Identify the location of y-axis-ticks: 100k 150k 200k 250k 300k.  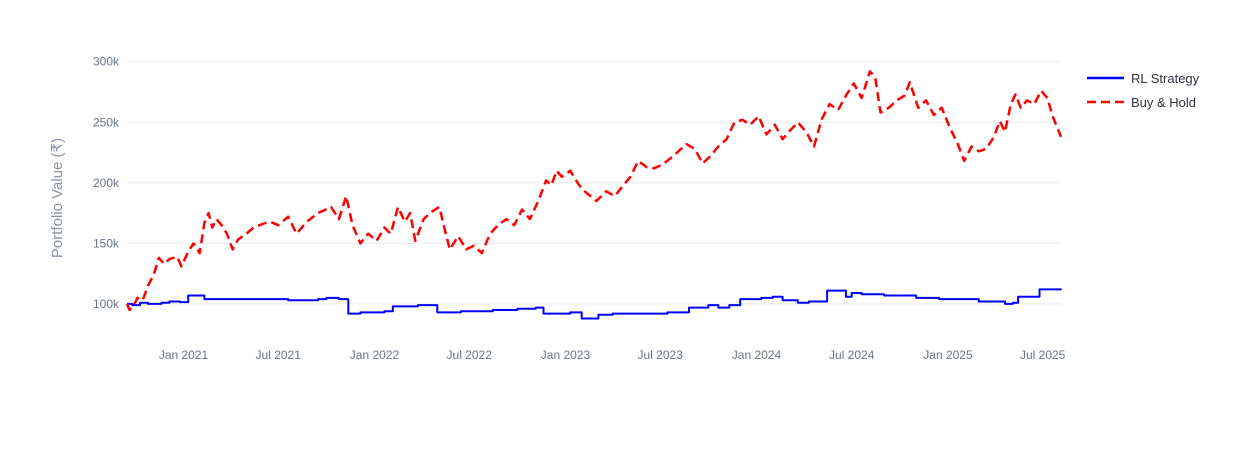
(106, 183).